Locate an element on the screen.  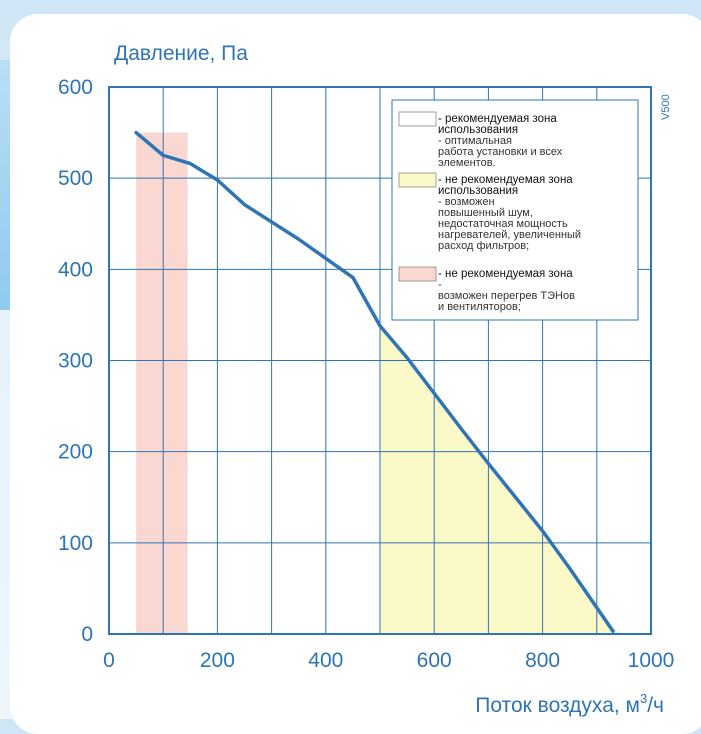
legend-box is located at coordinates (515, 210).